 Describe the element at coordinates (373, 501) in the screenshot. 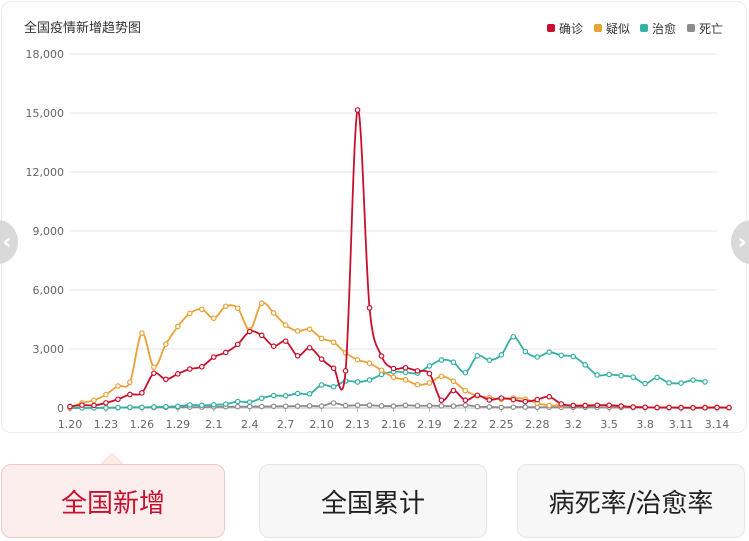

I see `tab-national-cumulative: 全国累计` at that location.